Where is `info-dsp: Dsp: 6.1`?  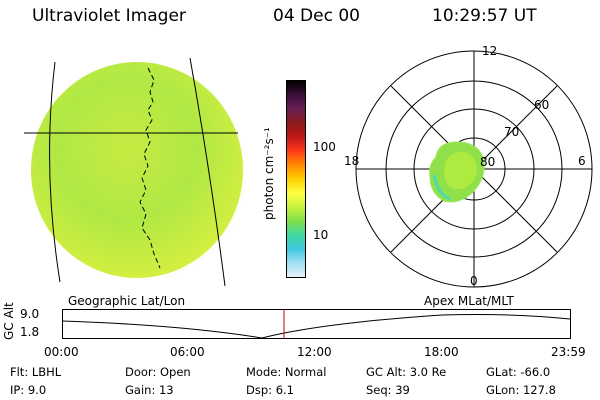
info-dsp: Dsp: 6.1 is located at coordinates (270, 390).